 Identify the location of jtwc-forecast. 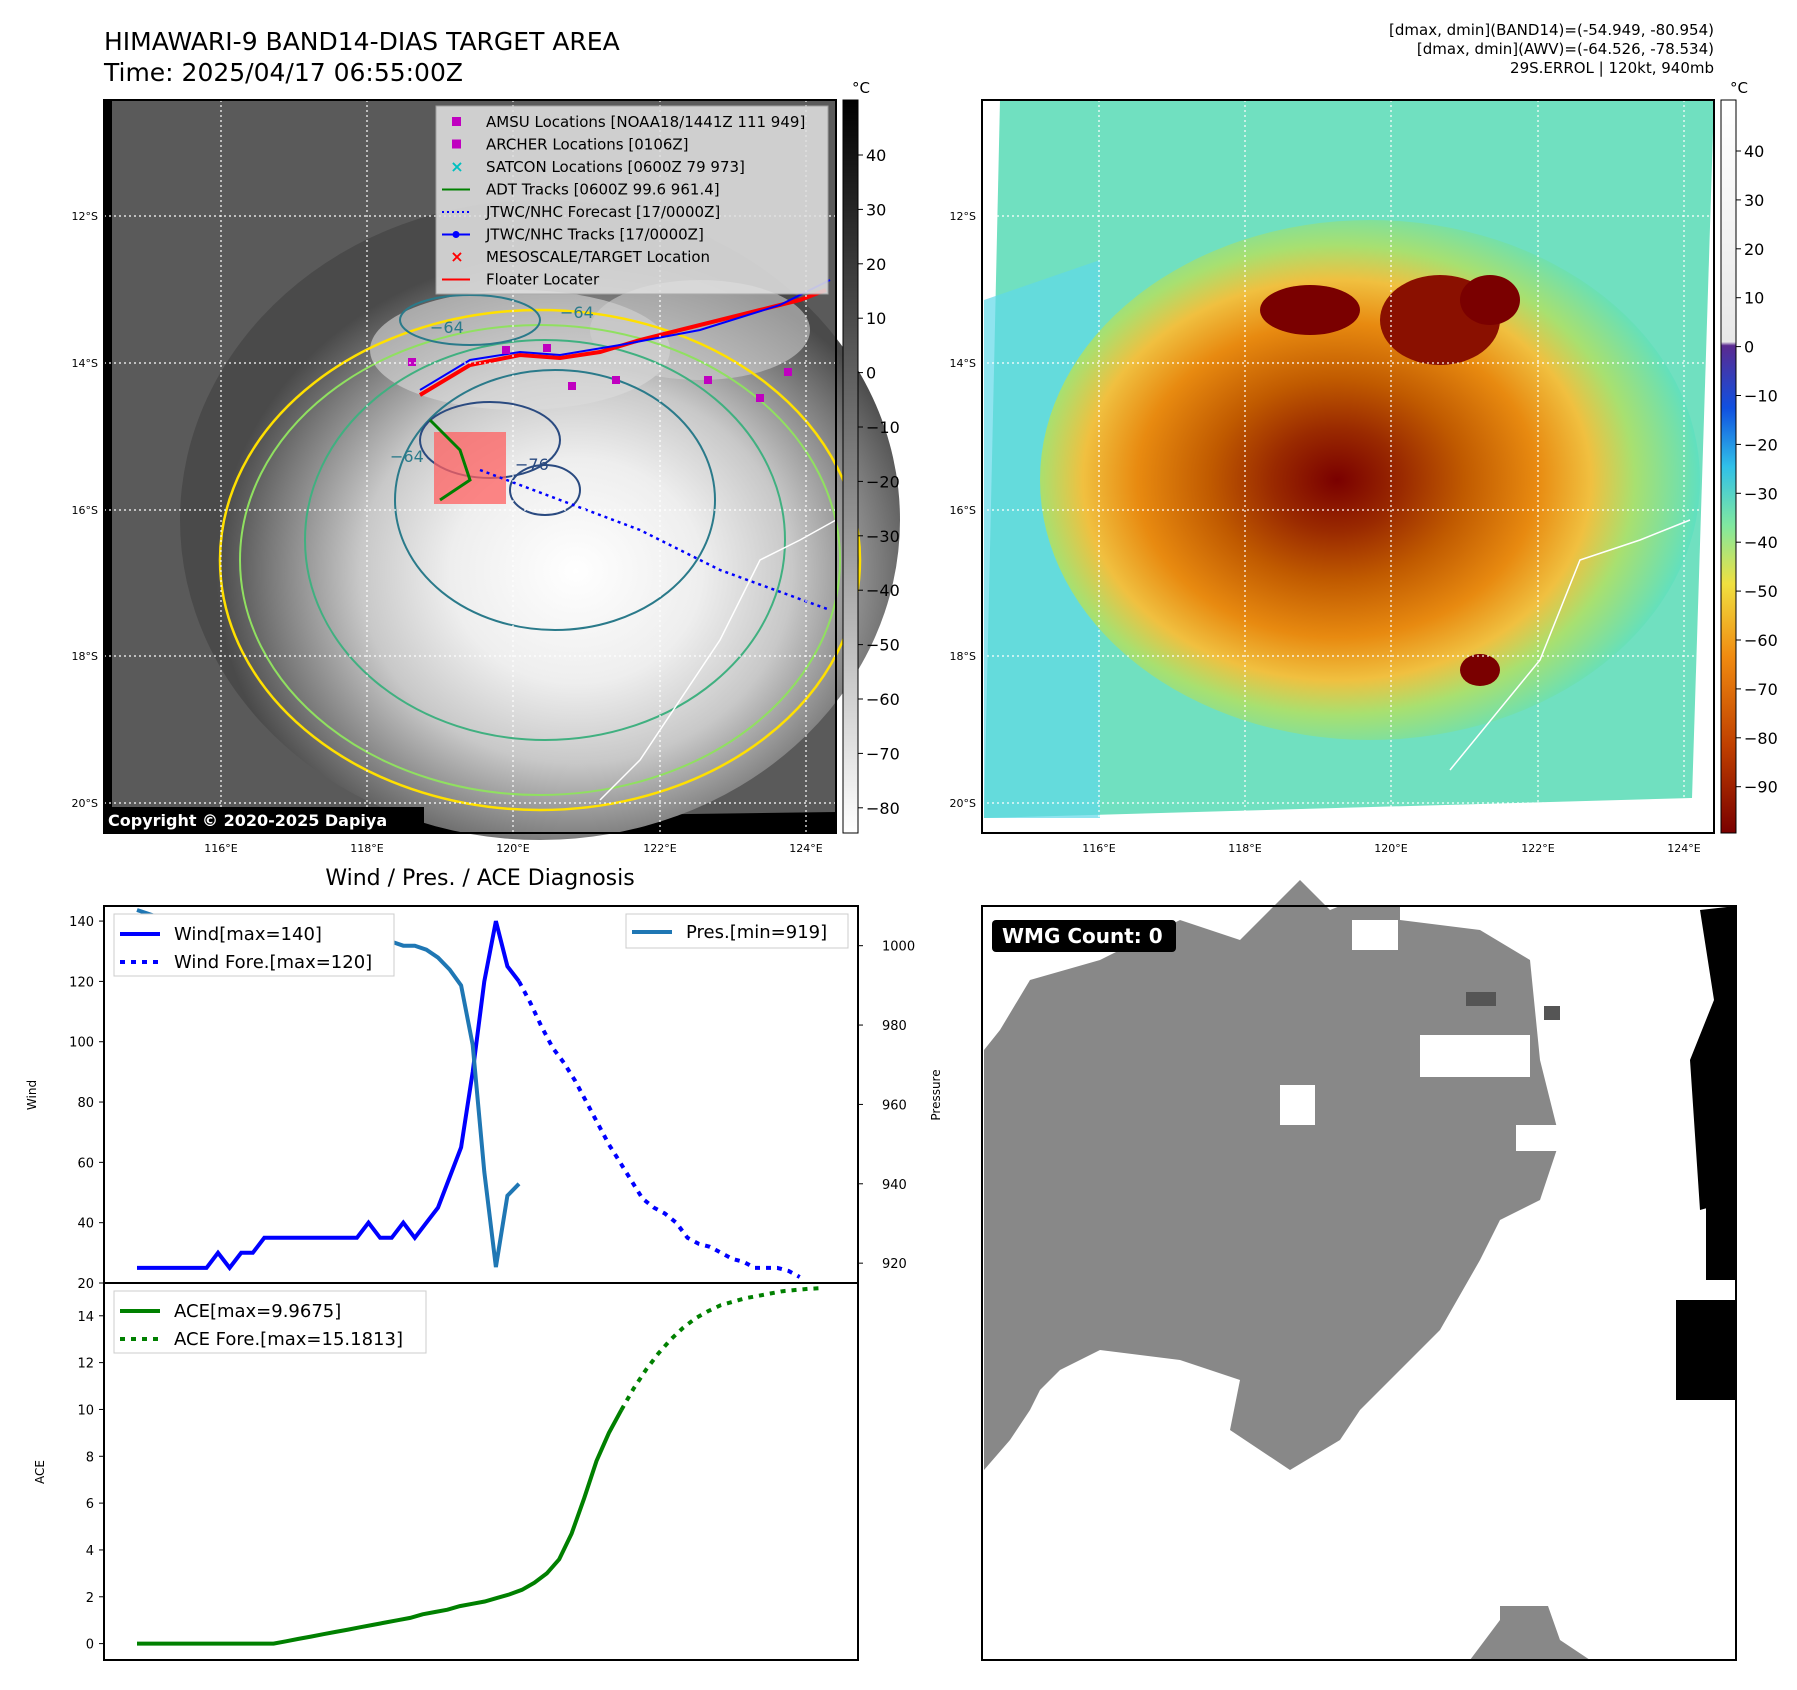
(655, 540).